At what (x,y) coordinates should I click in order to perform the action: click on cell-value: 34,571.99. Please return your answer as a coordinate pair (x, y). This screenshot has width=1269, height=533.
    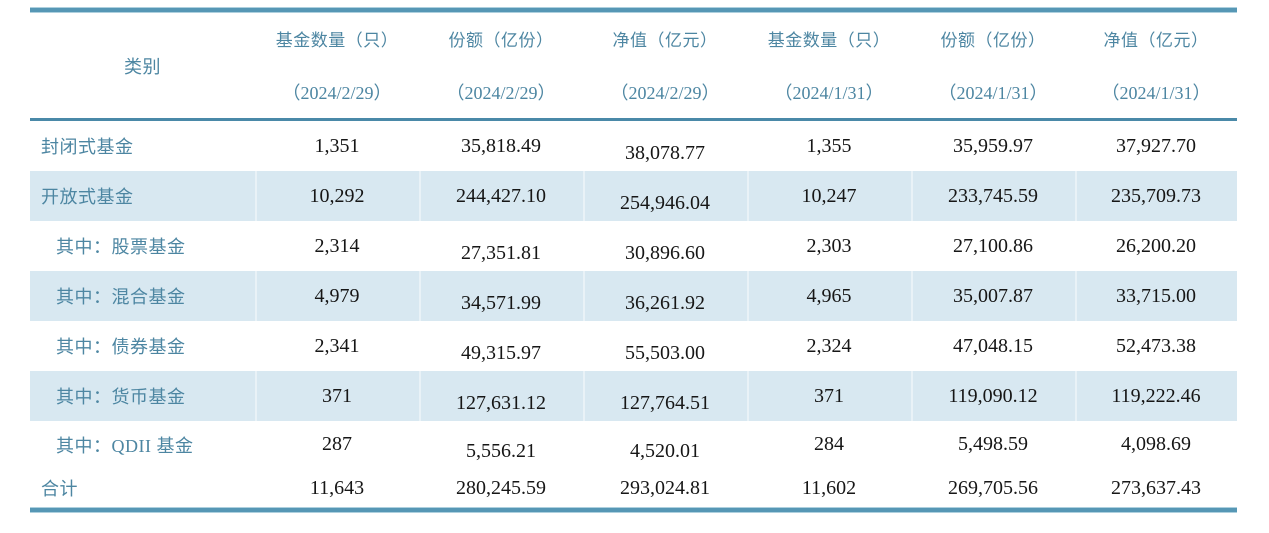
    Looking at the image, I should click on (501, 296).